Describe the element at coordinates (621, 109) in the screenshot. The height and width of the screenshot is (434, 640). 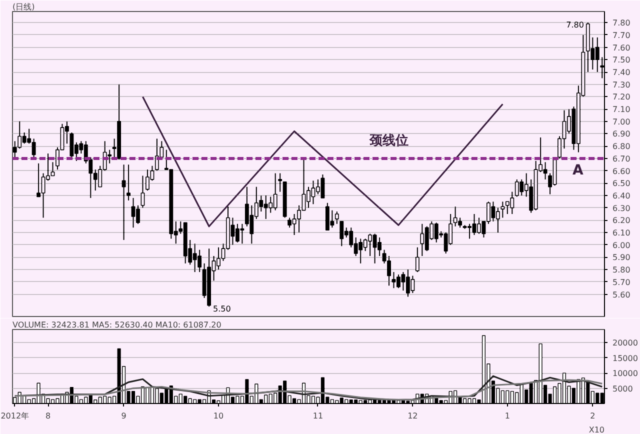
I see `y-tick-label: 7.10` at that location.